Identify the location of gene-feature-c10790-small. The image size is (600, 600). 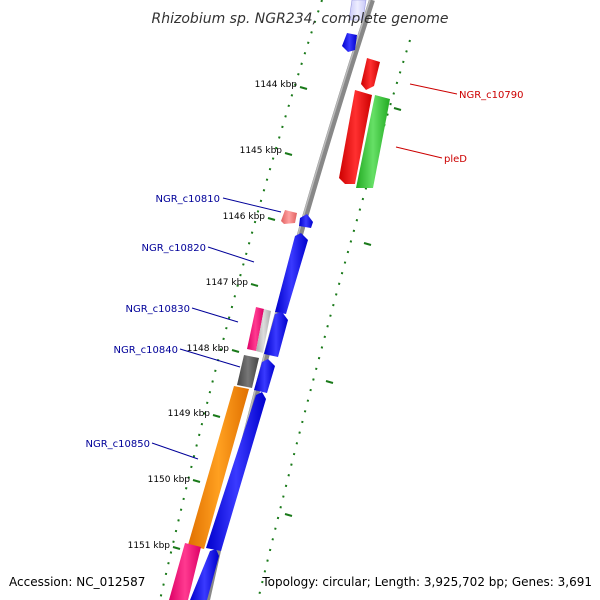
(370, 74).